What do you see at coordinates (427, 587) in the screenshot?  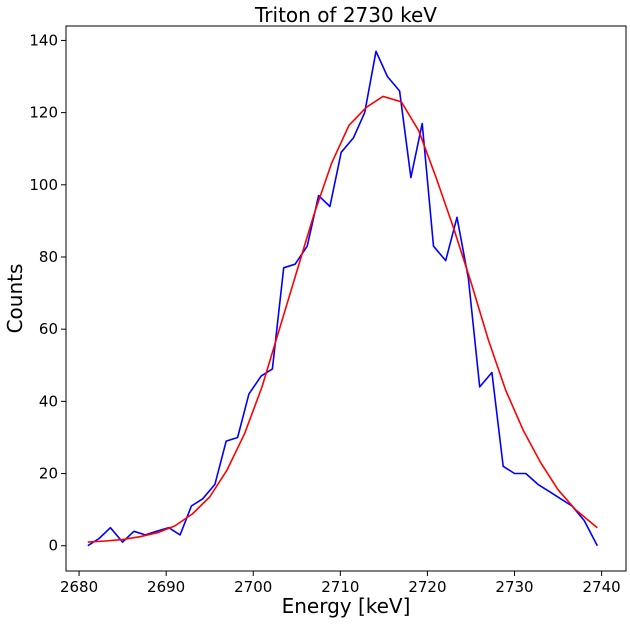 I see `x-tick-label: 2720` at bounding box center [427, 587].